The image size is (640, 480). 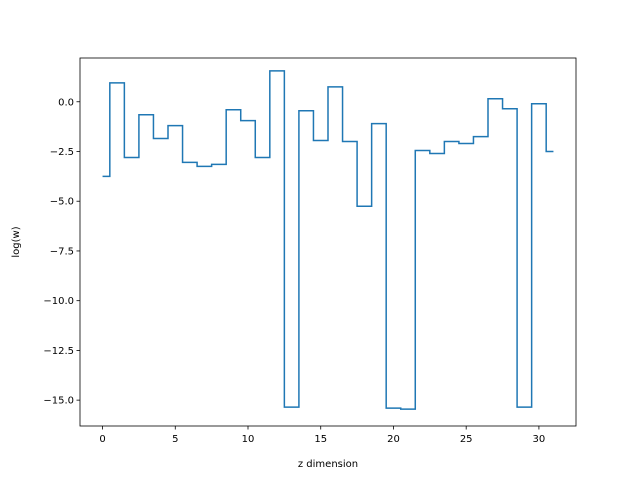 What do you see at coordinates (58, 301) in the screenshot?
I see `y-tick-label: −10.0` at bounding box center [58, 301].